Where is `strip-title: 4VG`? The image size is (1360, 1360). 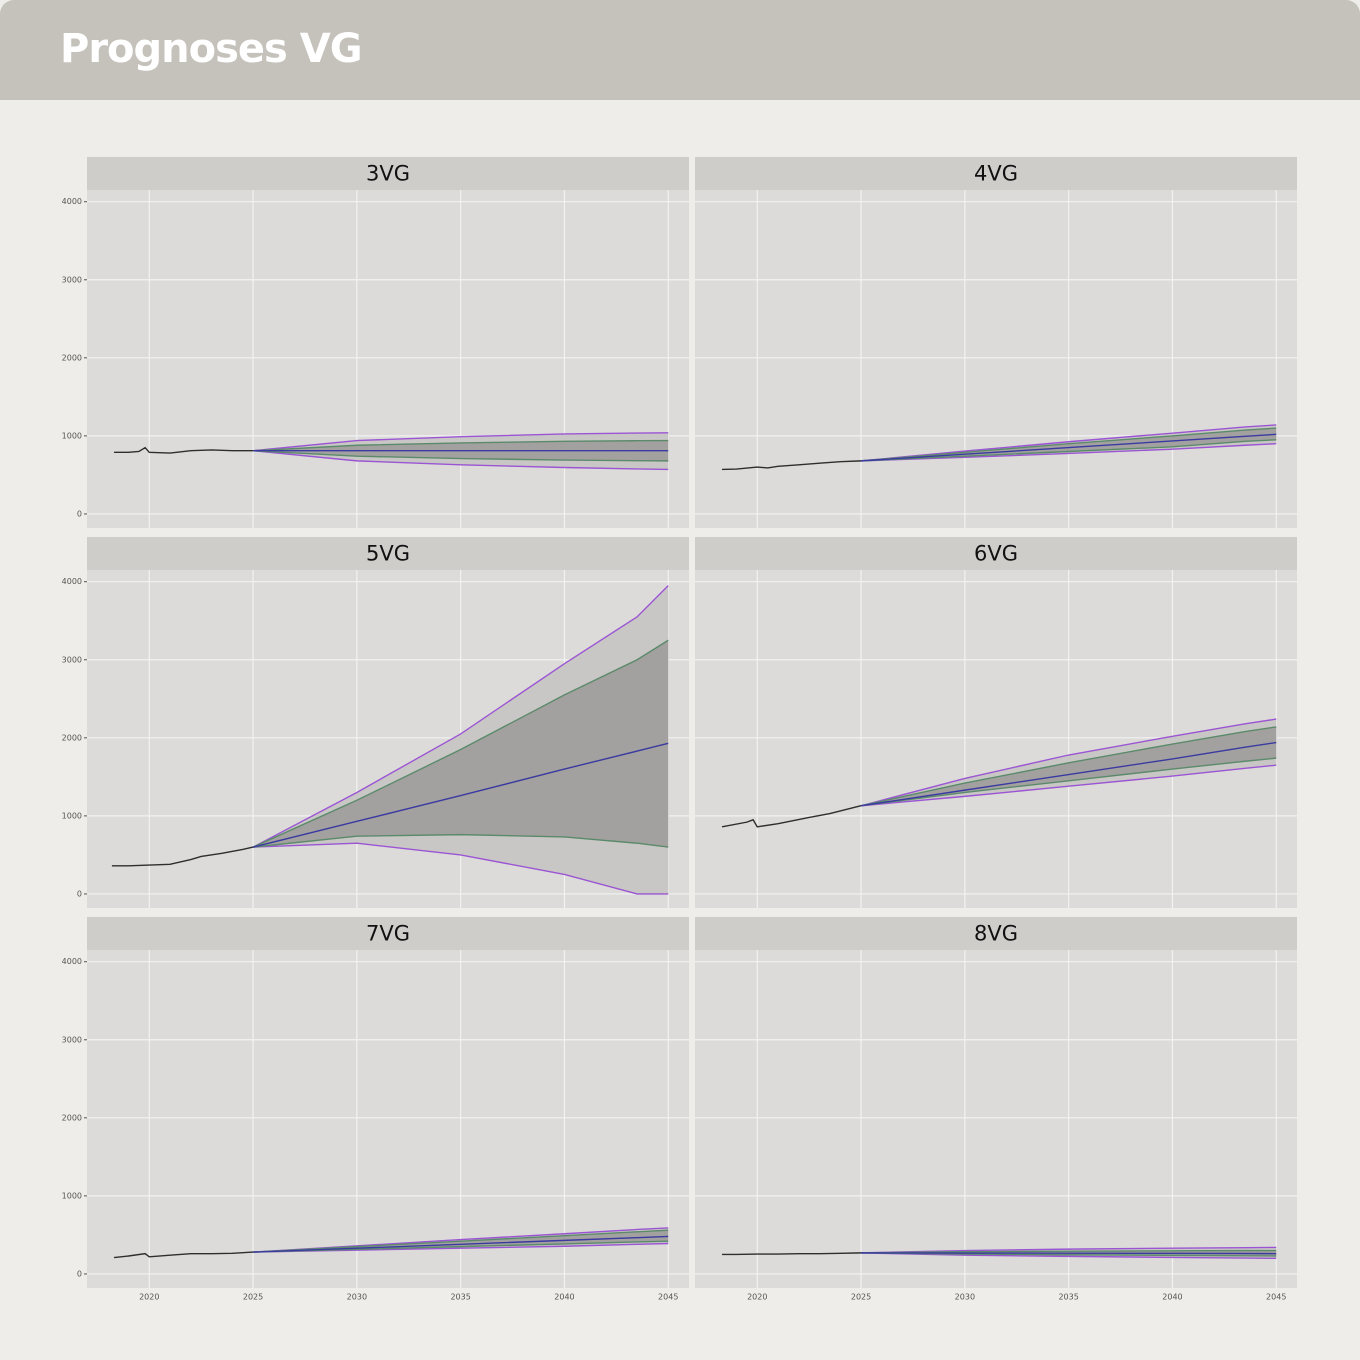 strip-title: 4VG is located at coordinates (996, 174).